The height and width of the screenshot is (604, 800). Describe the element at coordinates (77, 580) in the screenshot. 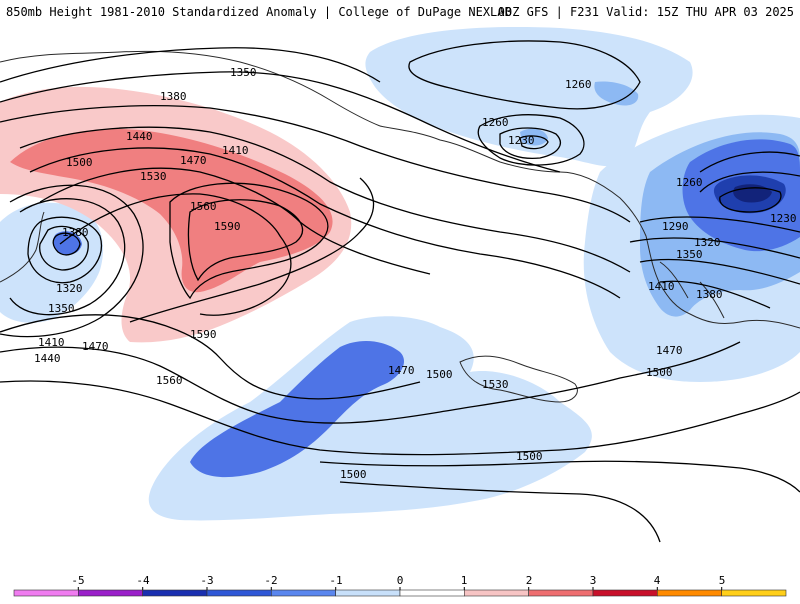

I see `colorbar-tick-label: -5` at that location.